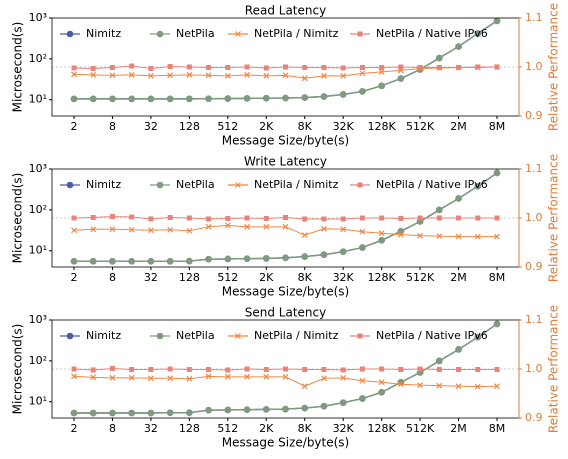  I want to click on chart-title: Send Latency, so click(285, 313).